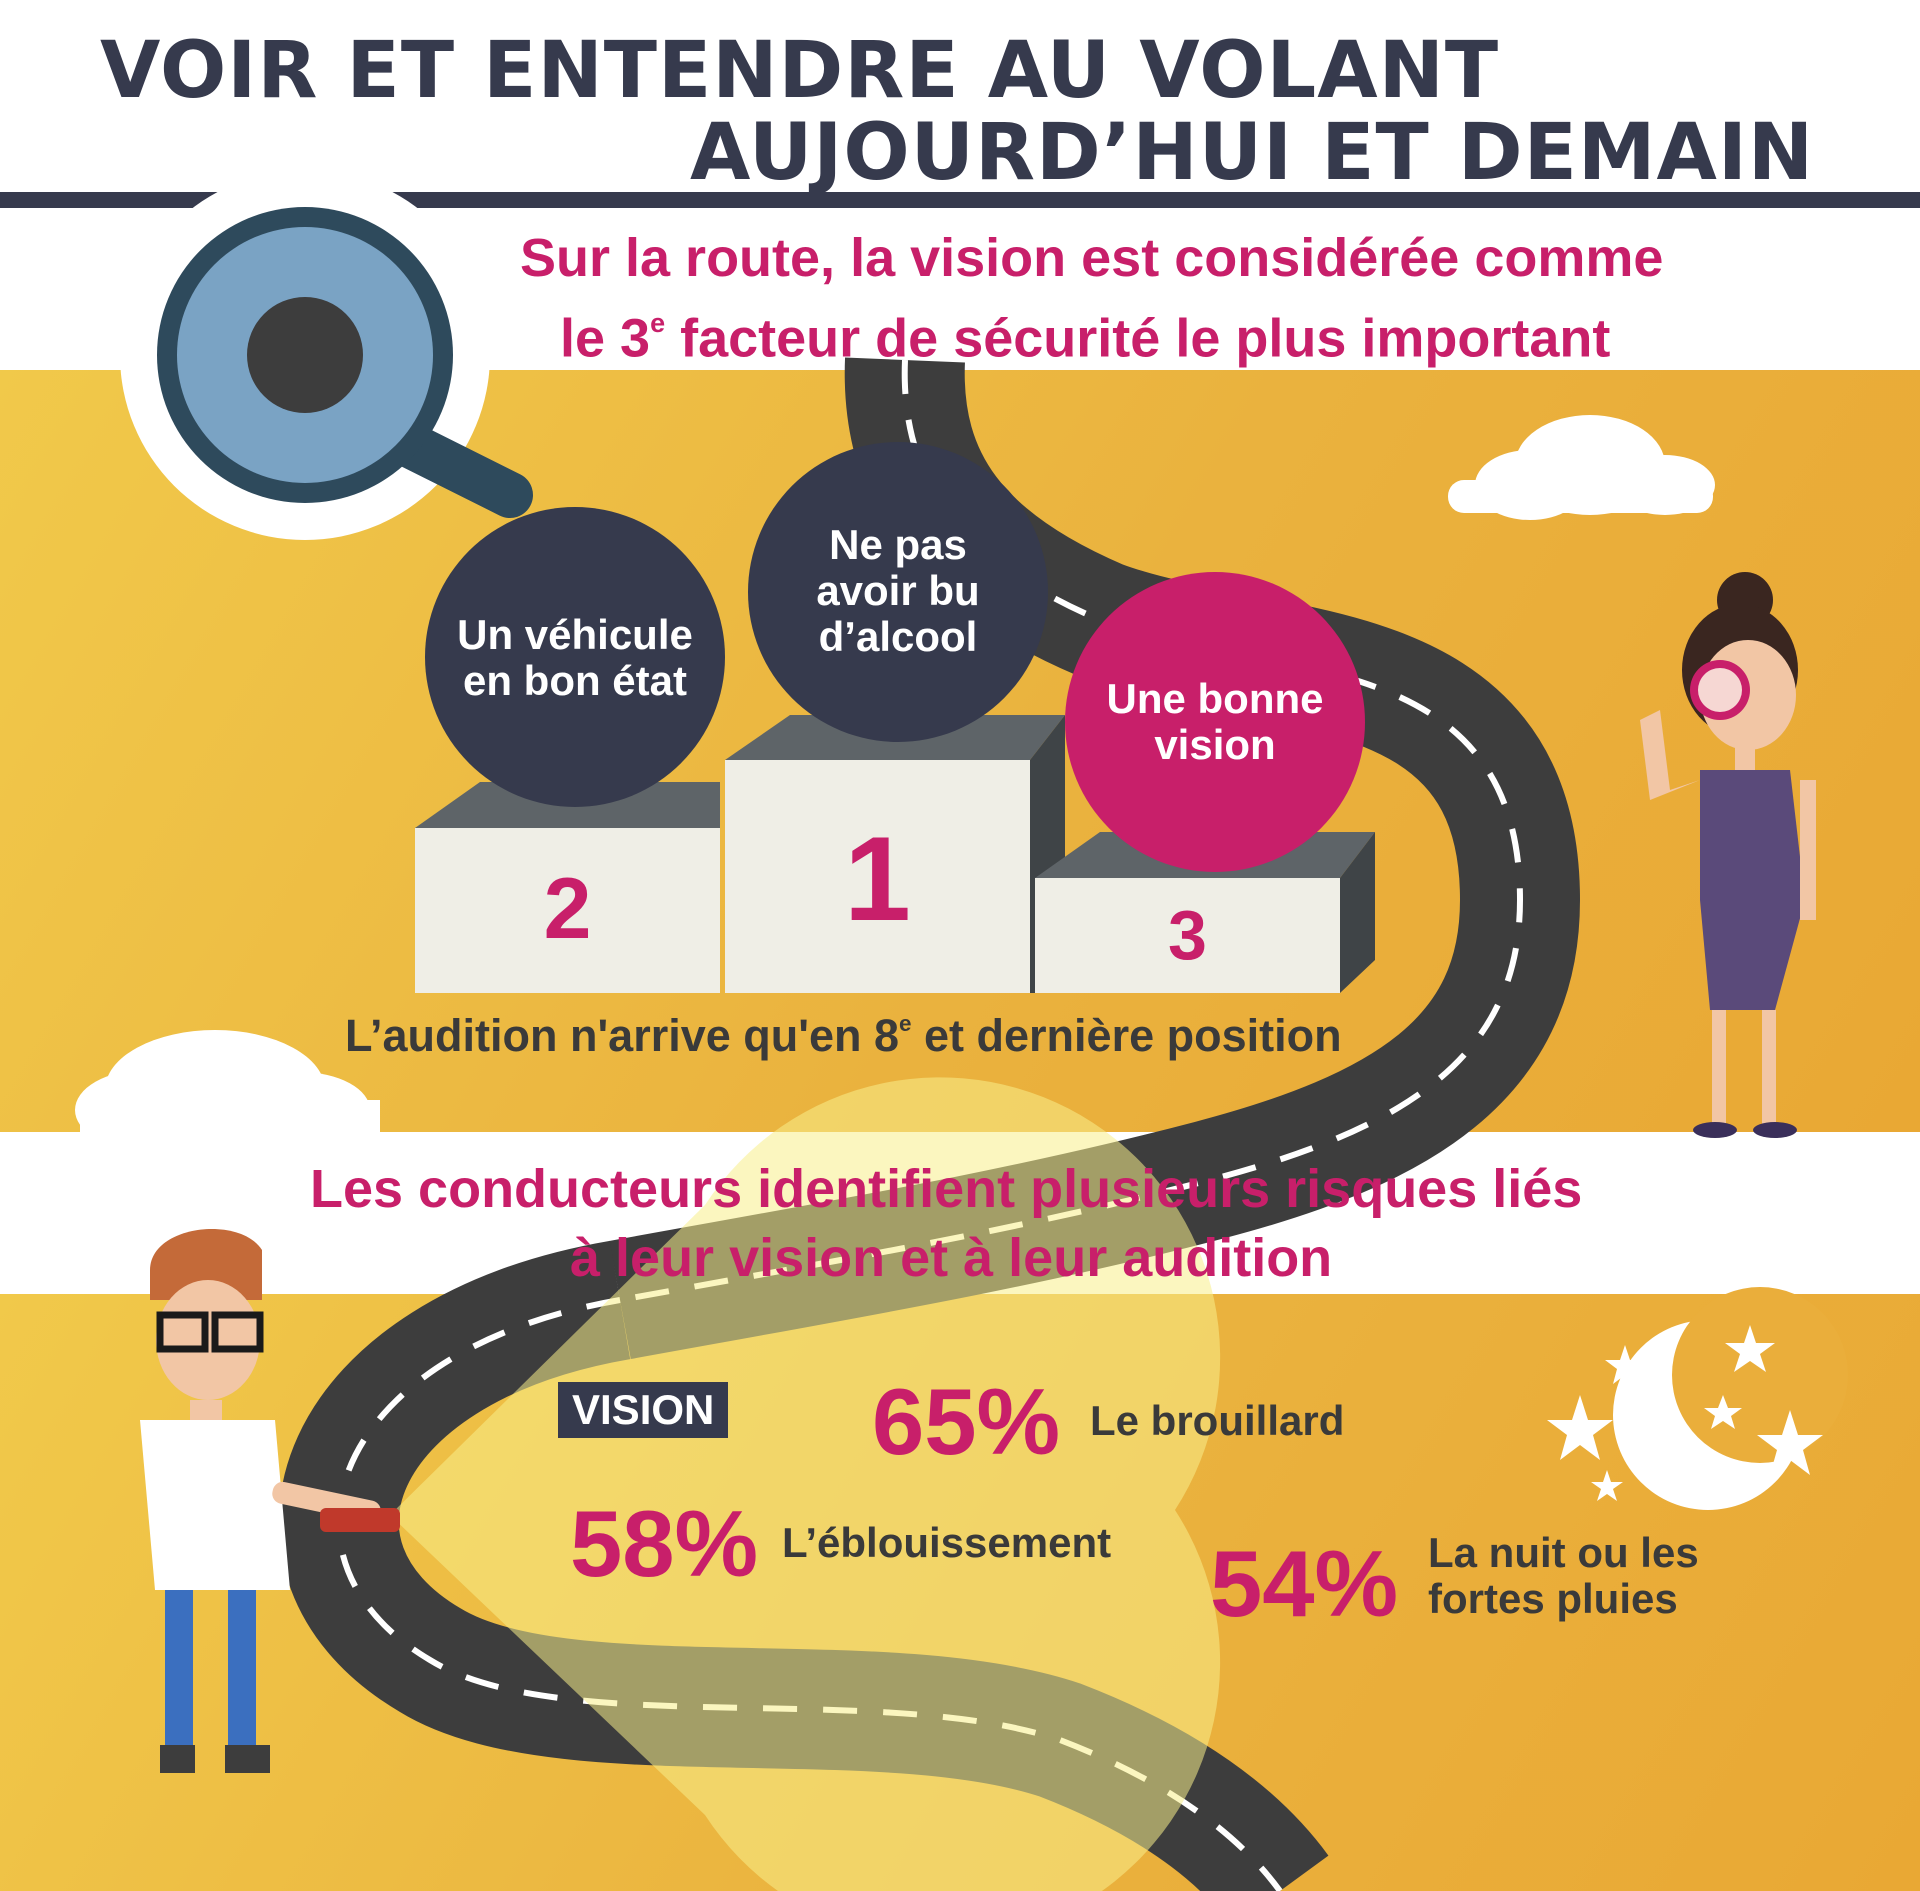  Describe the element at coordinates (960, 200) in the screenshot. I see `title-divider` at that location.